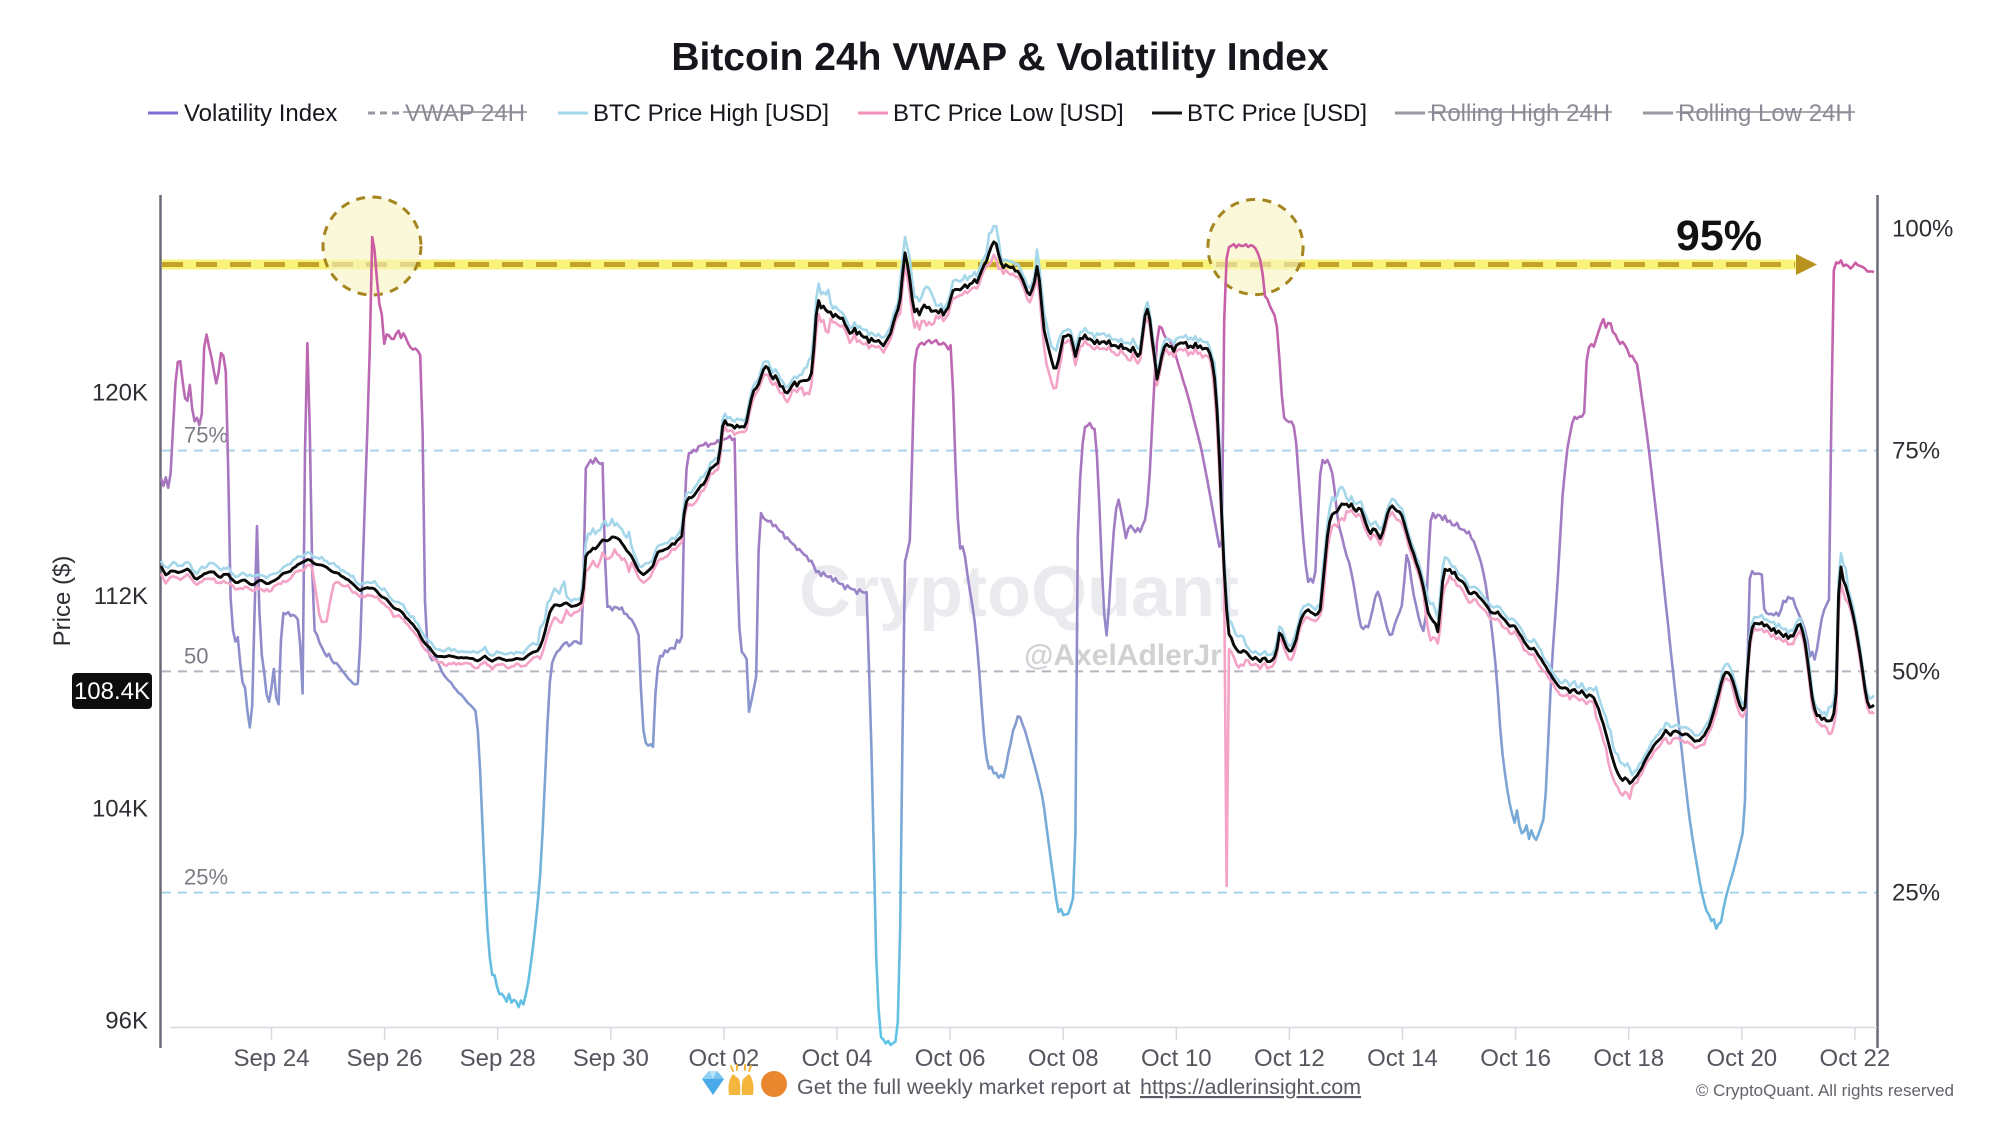 The width and height of the screenshot is (2000, 1130). What do you see at coordinates (1063, 1058) in the screenshot?
I see `svg-text: Oct 08` at bounding box center [1063, 1058].